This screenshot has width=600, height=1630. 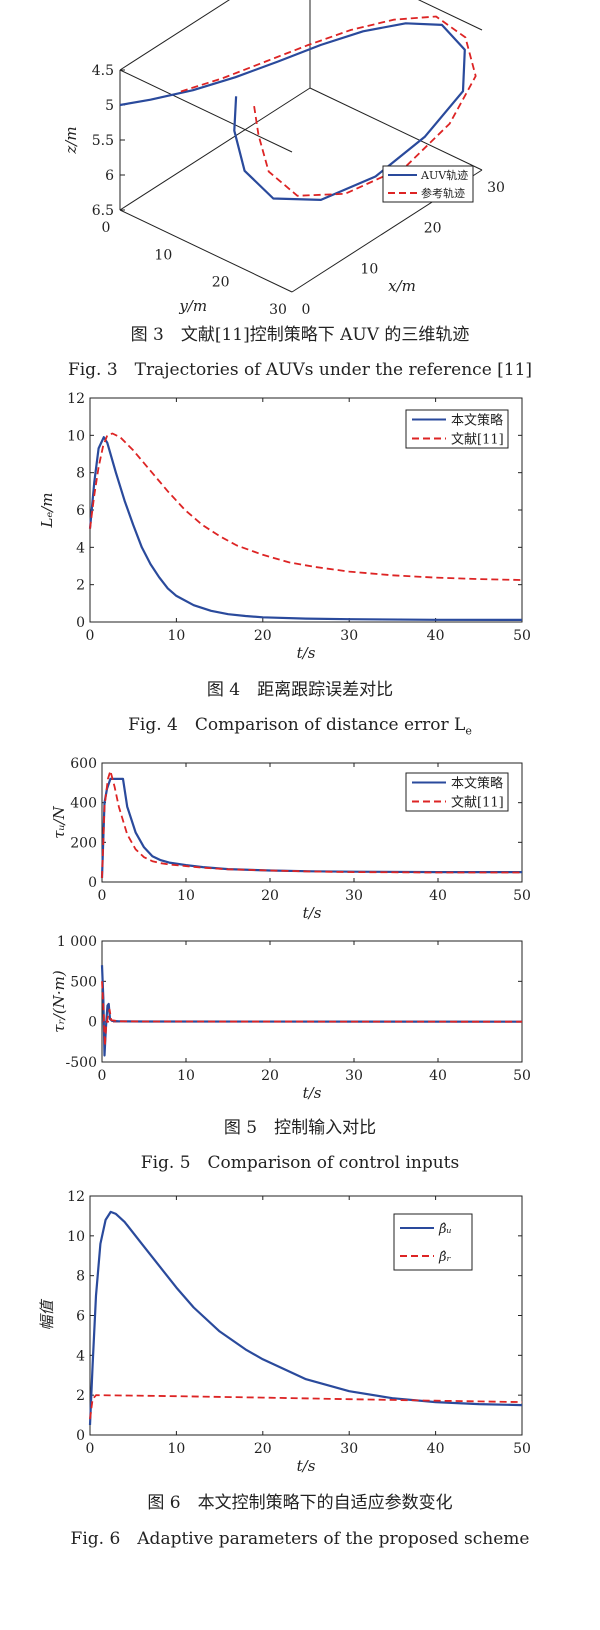 What do you see at coordinates (80, 586) in the screenshot?
I see `fig4-y-tick-label: 2` at bounding box center [80, 586].